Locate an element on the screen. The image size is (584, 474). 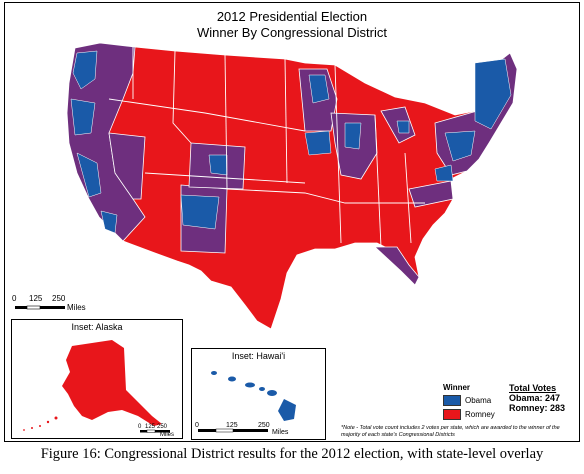
alaska-shape is located at coordinates (112, 383).